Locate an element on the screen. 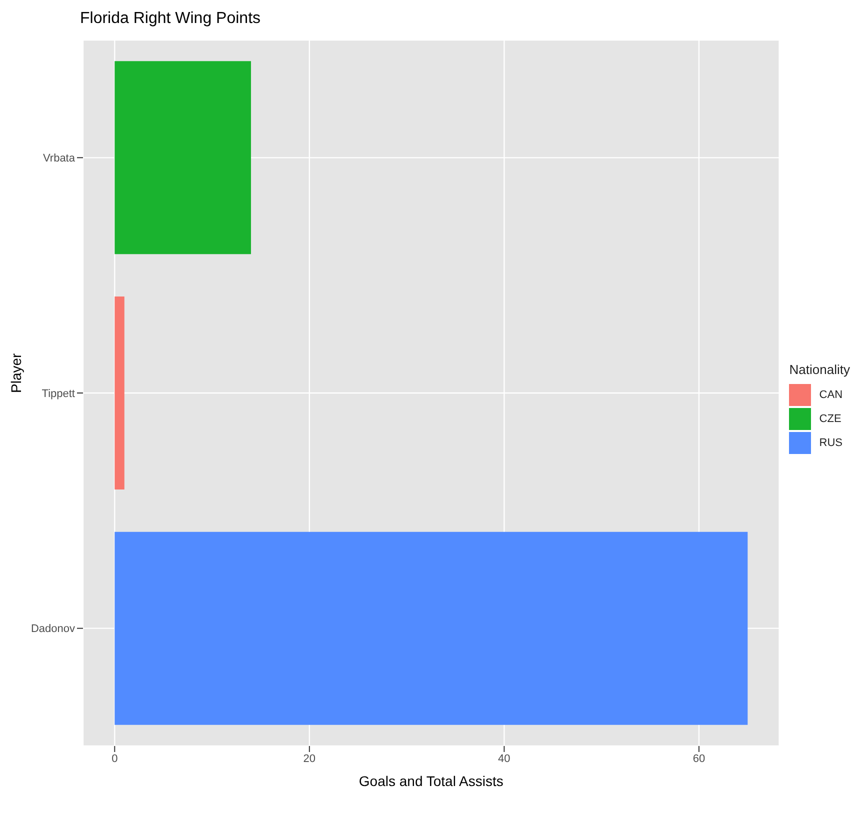 The height and width of the screenshot is (815, 866). legend-label: CZE is located at coordinates (830, 418).